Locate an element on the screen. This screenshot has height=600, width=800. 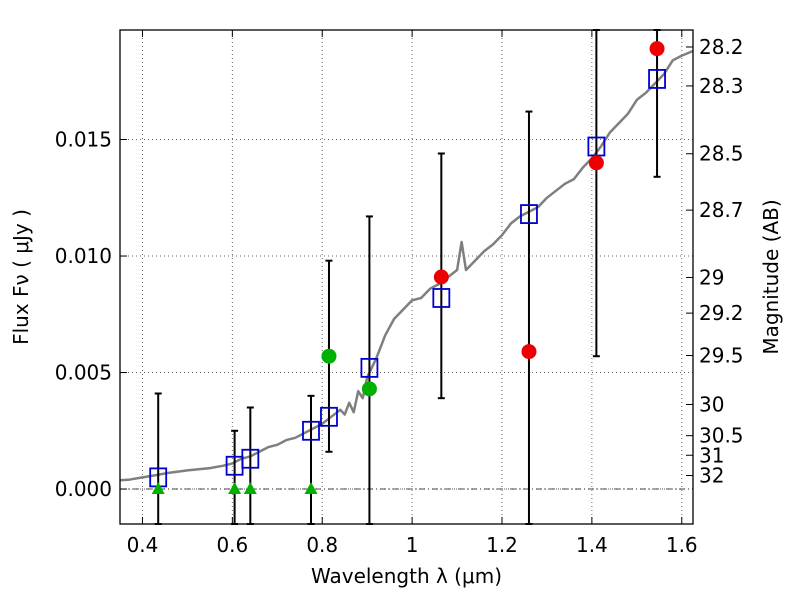
magnitude-tick-label: 29.5 is located at coordinates (721, 356).